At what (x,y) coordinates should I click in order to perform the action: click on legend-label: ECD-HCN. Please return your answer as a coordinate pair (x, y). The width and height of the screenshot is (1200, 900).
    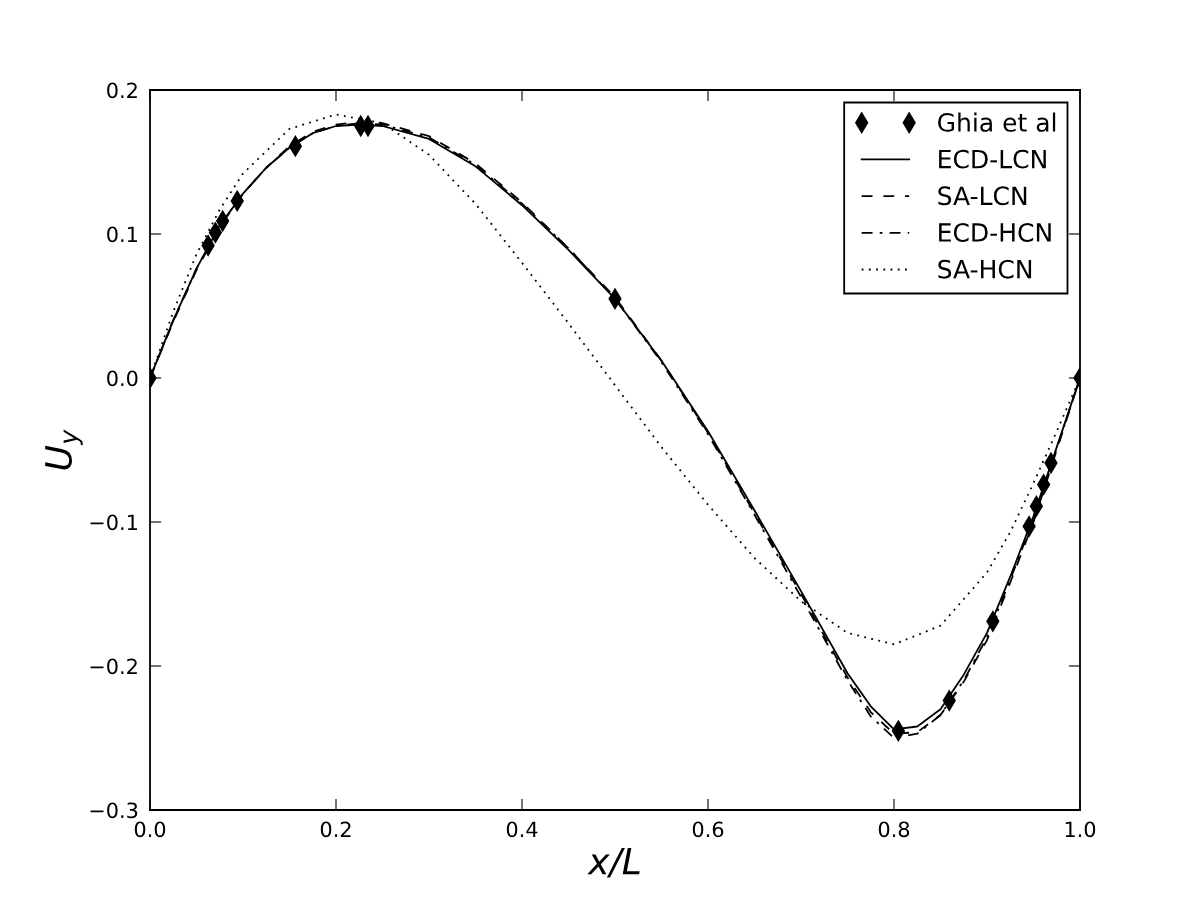
    Looking at the image, I should click on (995, 232).